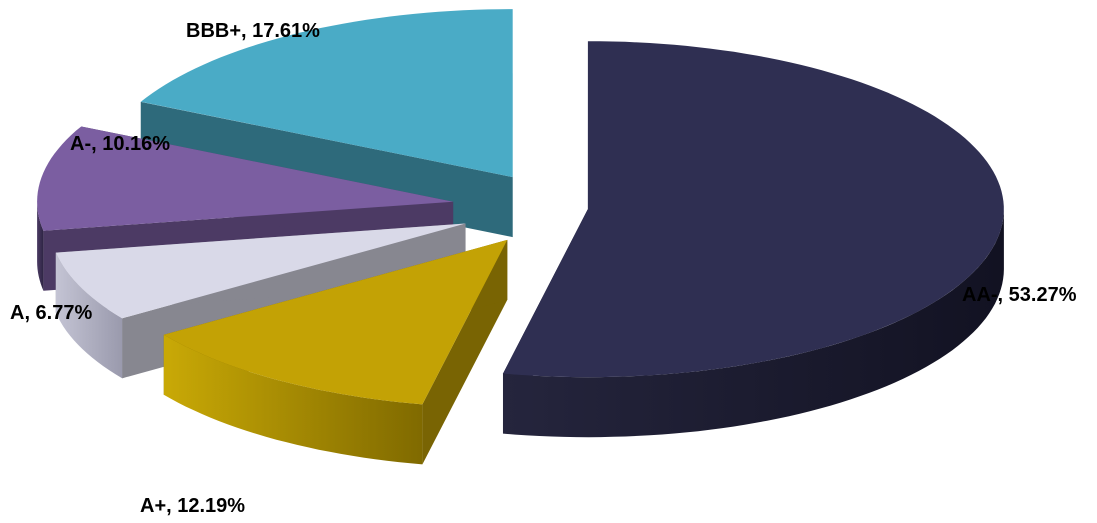 The image size is (1097, 523). What do you see at coordinates (1019, 295) in the screenshot?
I see `slice-label-aa-minus: AA-, 53.27%` at bounding box center [1019, 295].